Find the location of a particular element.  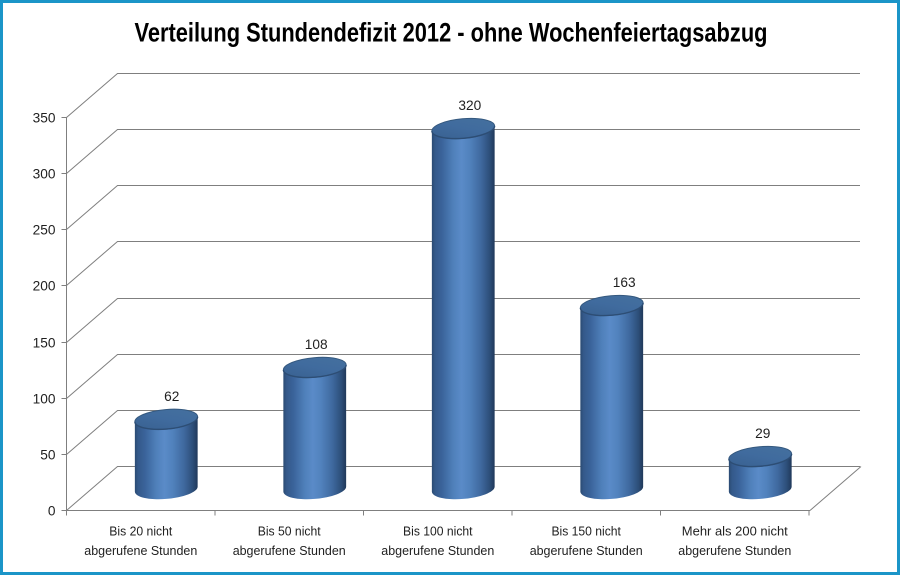

svg-text: 300 is located at coordinates (44, 173).